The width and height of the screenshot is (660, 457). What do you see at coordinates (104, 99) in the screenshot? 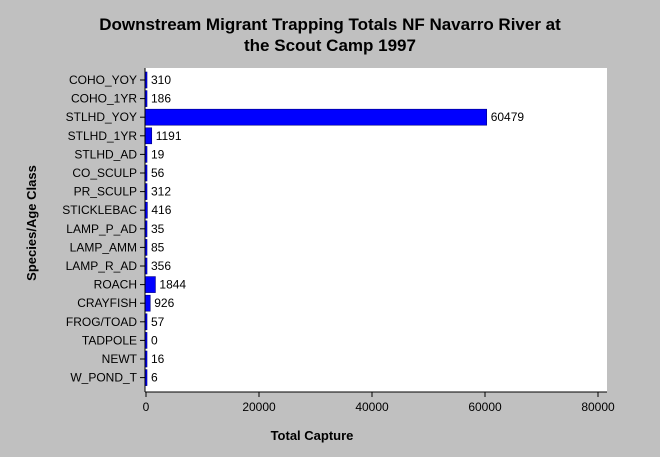
I see `category-label-1: COHO_1YR` at bounding box center [104, 99].